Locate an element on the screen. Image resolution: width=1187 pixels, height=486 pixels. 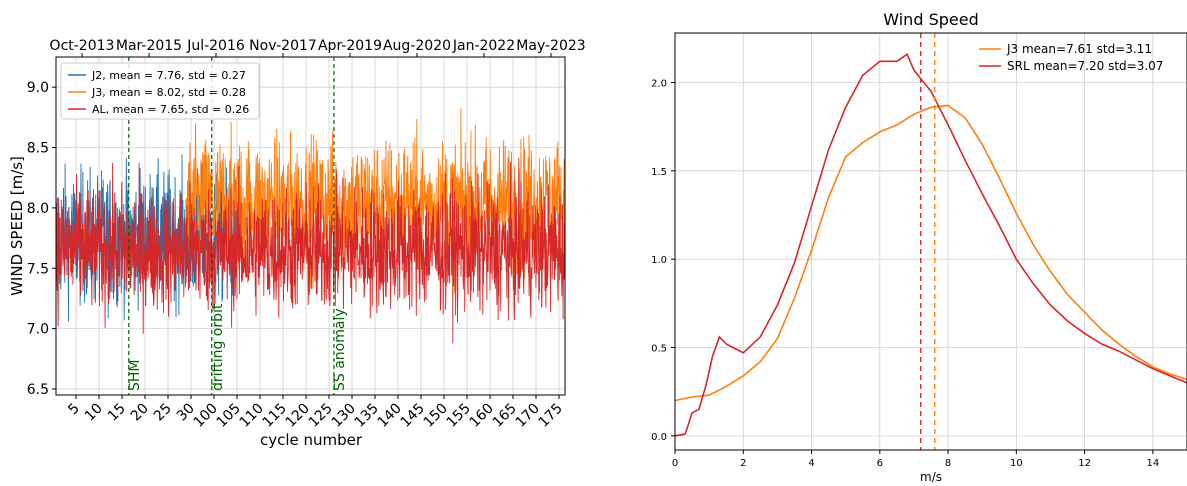
left-event-markers: SHM drifting orbit SS anomaly is located at coordinates (237, 226).